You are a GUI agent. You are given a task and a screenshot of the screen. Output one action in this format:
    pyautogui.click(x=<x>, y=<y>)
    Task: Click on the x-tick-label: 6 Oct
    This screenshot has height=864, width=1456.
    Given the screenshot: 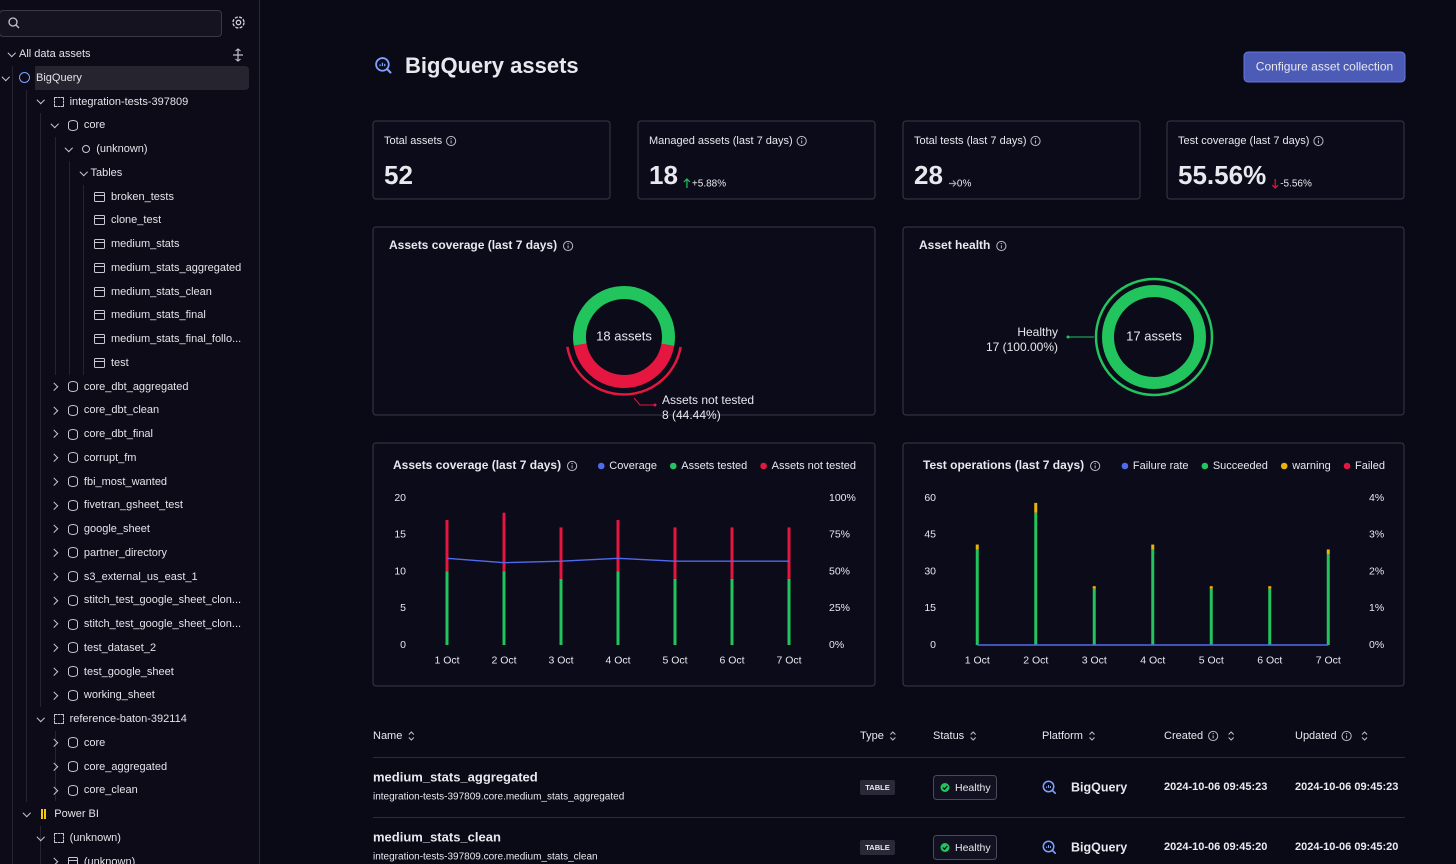 What is the action you would take?
    pyautogui.click(x=1269, y=660)
    